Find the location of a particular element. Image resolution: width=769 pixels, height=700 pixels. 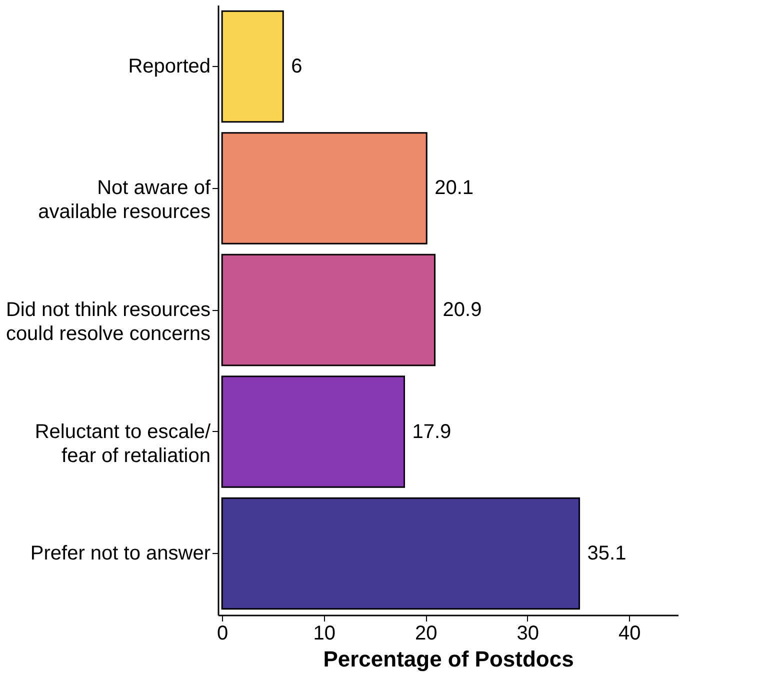

x-tick-label: 40 is located at coordinates (629, 633).